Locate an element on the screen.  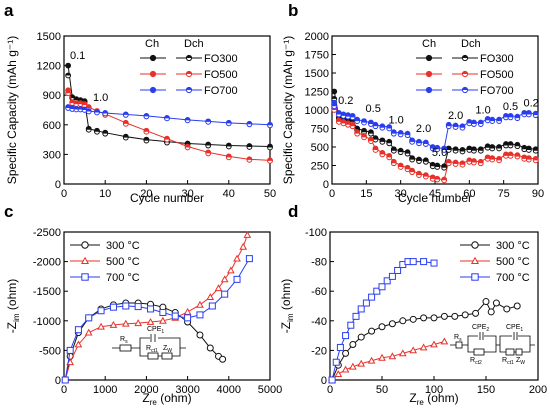
panel-d-circuit-cpe2: CPE2 is located at coordinates (480, 328).